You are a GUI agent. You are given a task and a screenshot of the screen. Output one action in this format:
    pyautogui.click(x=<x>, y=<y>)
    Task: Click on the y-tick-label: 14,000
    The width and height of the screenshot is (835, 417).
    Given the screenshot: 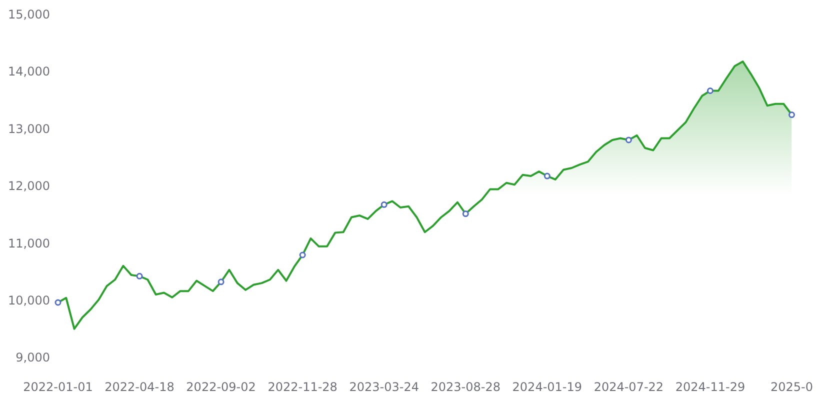 What is the action you would take?
    pyautogui.click(x=29, y=71)
    